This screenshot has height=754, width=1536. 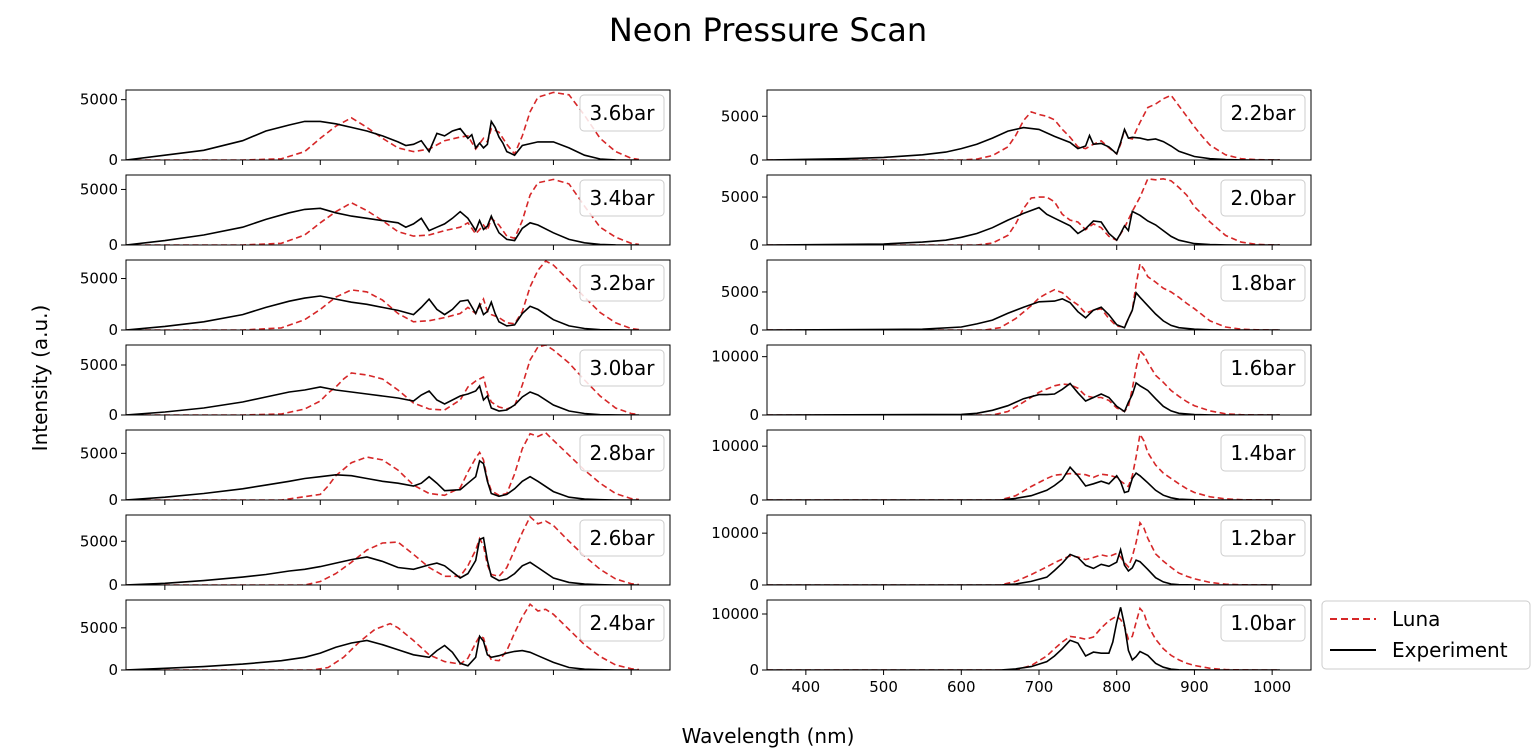 I want to click on panel-1p0bar-xtick-label-600: 600, so click(x=961, y=687).